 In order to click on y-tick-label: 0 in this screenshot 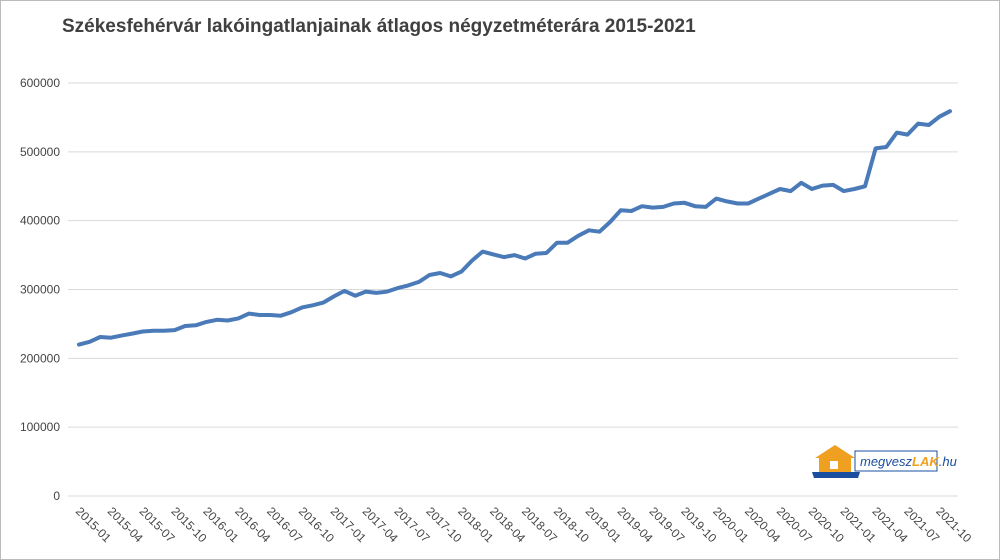, I will do `click(56, 496)`.